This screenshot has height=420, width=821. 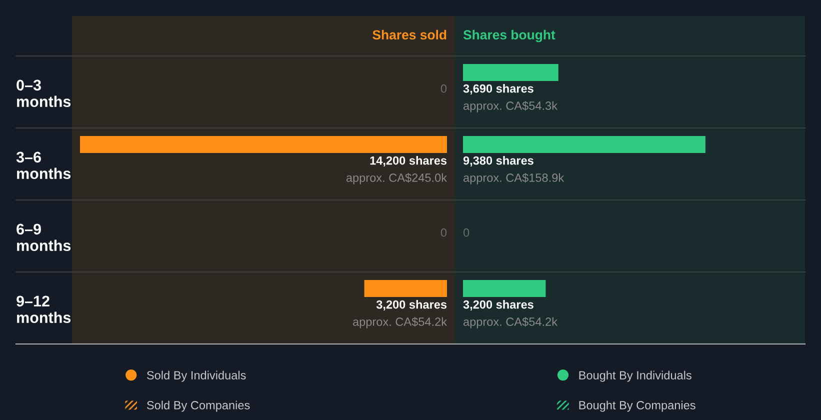 What do you see at coordinates (43, 94) in the screenshot?
I see `y-tick-label: 0–3 months` at bounding box center [43, 94].